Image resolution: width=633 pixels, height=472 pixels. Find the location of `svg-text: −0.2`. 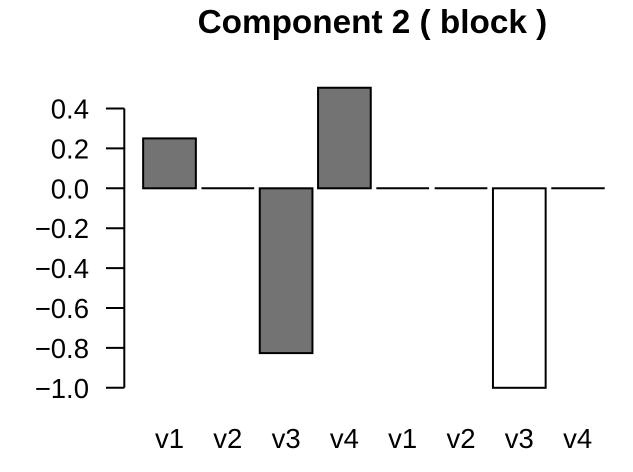

svg-text: −0.2 is located at coordinates (62, 228).